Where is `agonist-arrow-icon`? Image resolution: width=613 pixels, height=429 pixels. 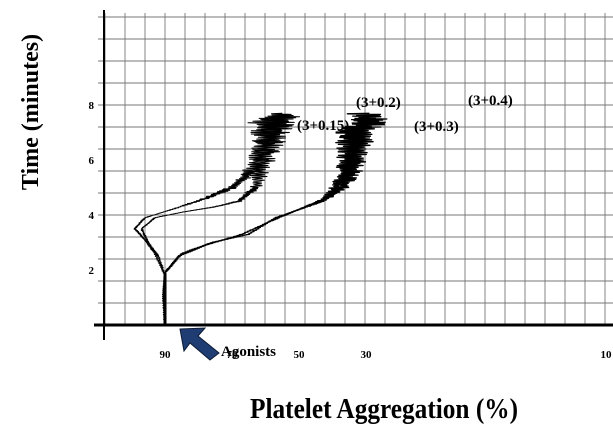 agonist-arrow-icon is located at coordinates (199, 344).